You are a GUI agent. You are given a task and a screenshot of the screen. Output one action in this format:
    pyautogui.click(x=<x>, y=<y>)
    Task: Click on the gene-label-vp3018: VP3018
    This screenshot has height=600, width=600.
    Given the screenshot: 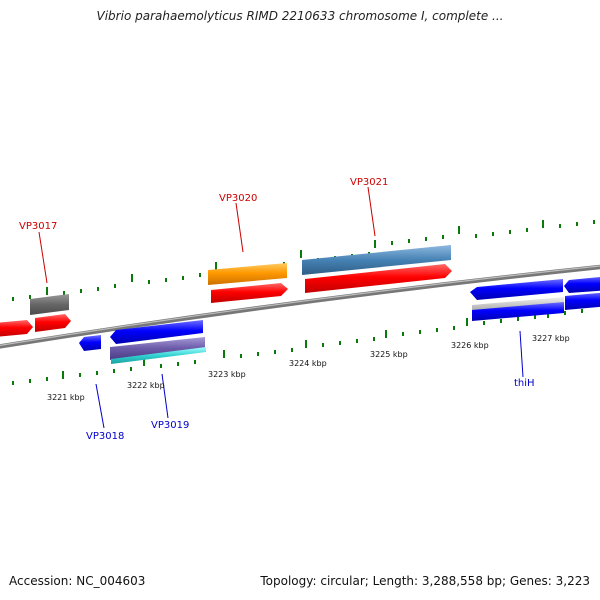 What is the action you would take?
    pyautogui.click(x=105, y=436)
    